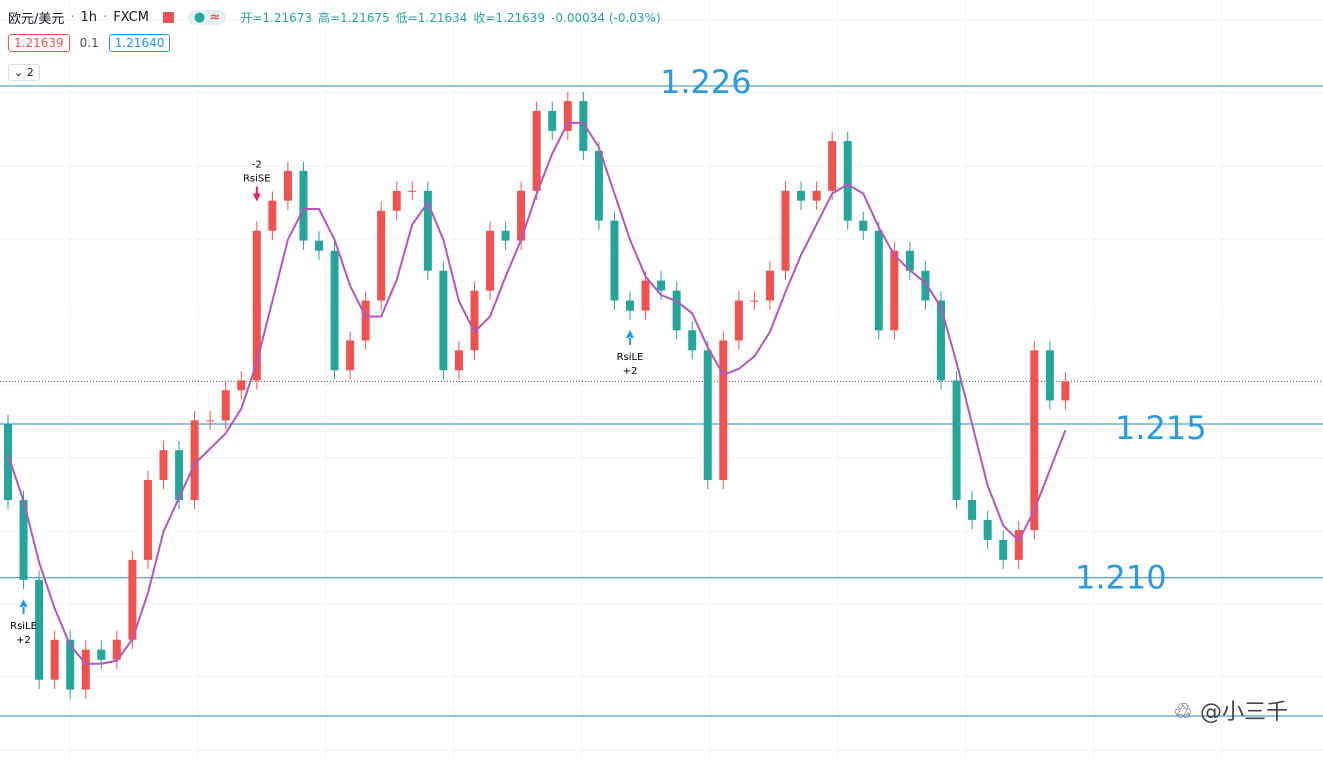  Describe the element at coordinates (257, 165) in the screenshot. I see `signal-text: -2` at that location.